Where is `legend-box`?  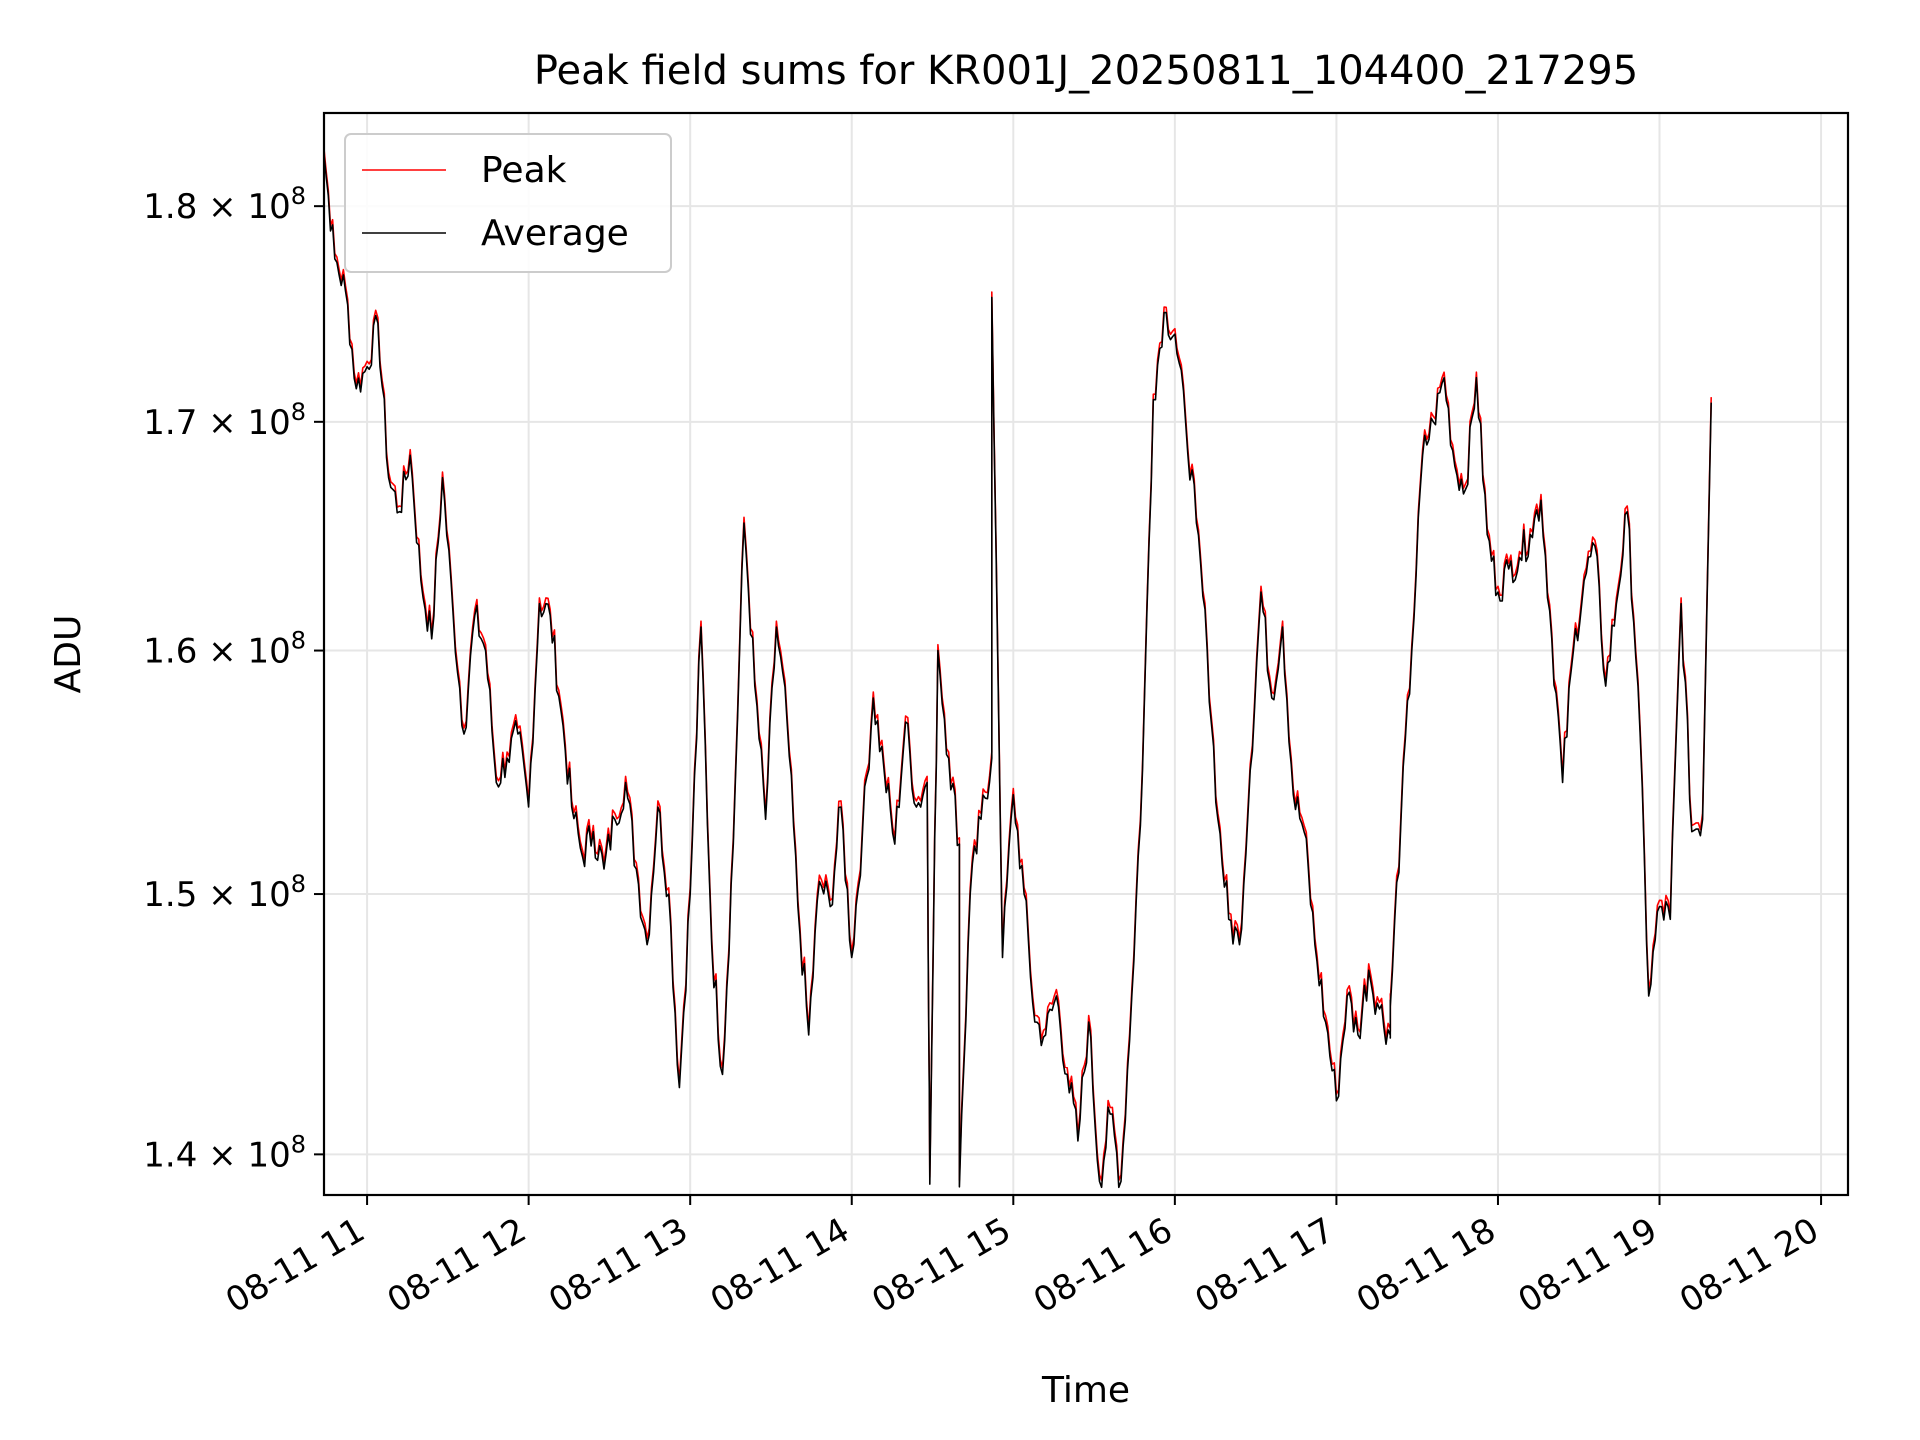 legend-box is located at coordinates (508, 203).